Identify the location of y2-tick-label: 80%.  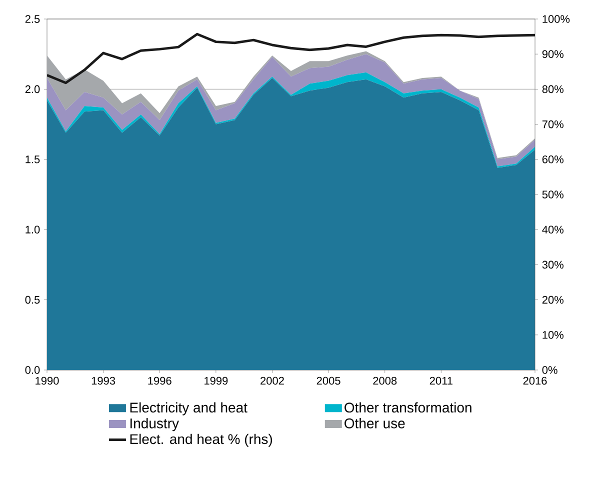
(553, 89).